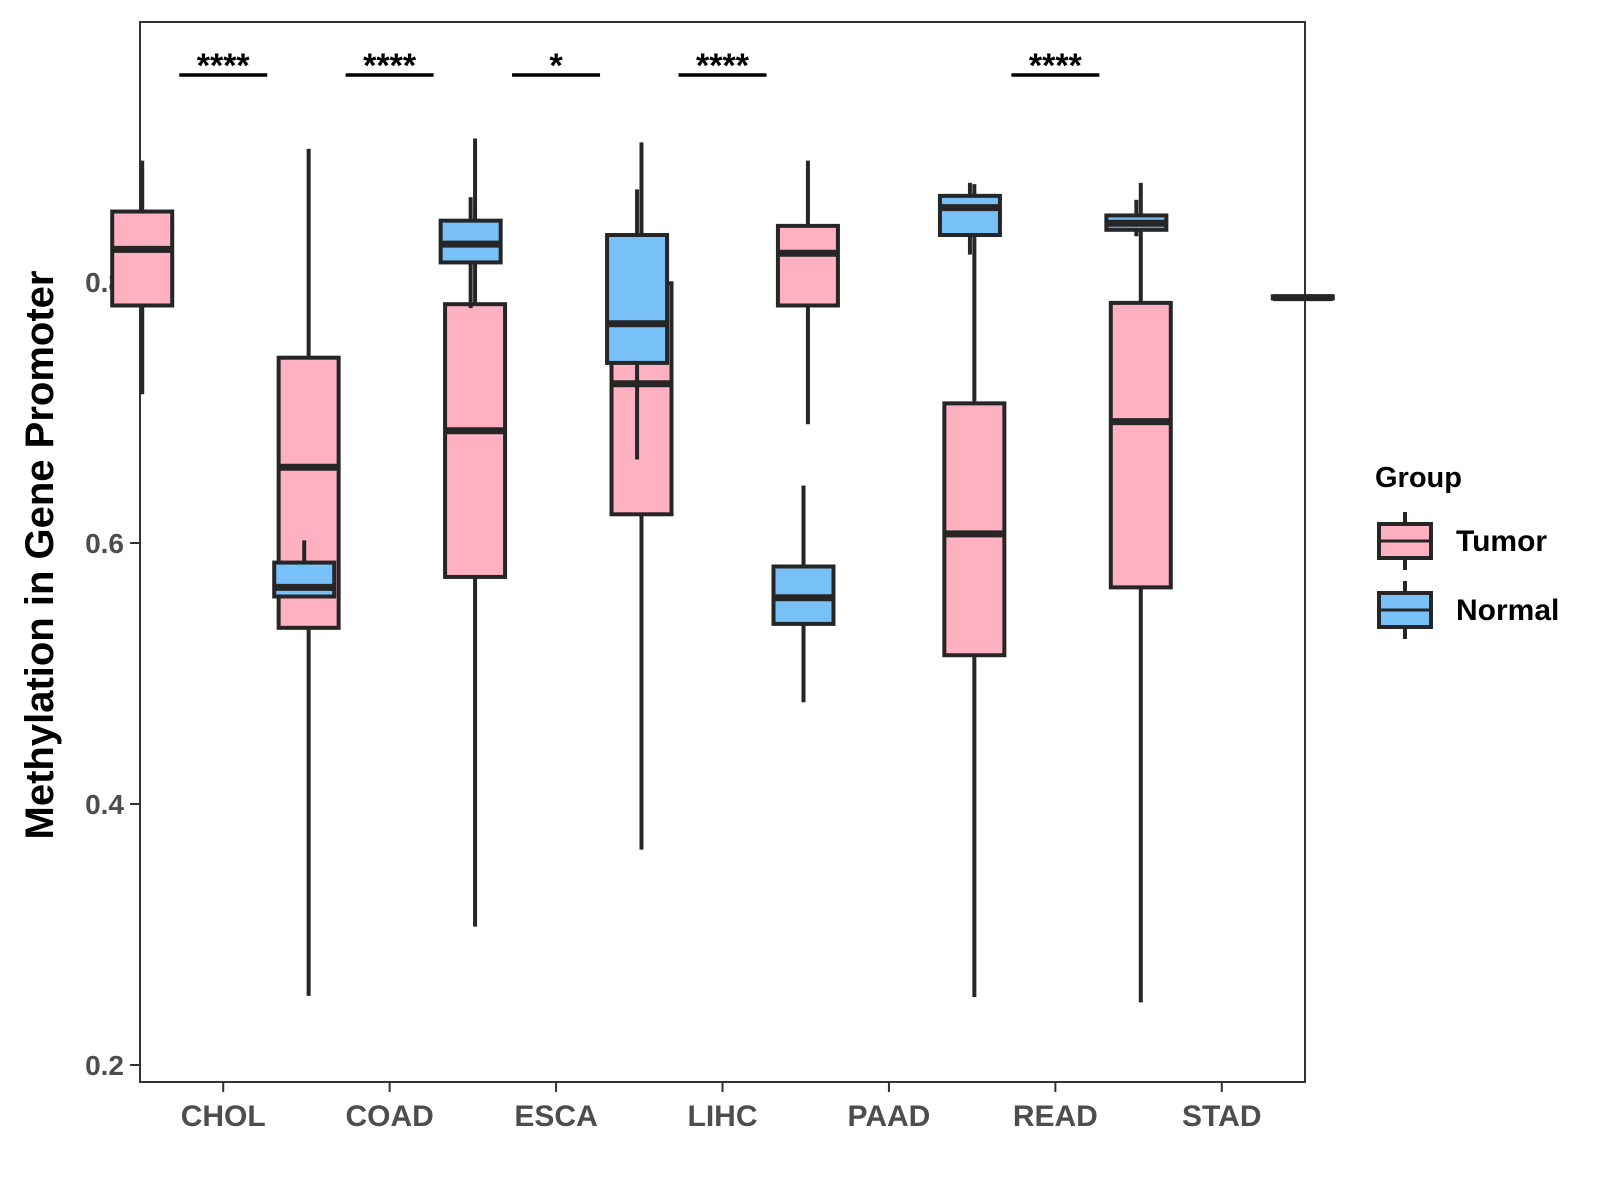 The height and width of the screenshot is (1200, 1600). Describe the element at coordinates (389, 1116) in the screenshot. I see `x-tick-label-coad: COAD` at that location.